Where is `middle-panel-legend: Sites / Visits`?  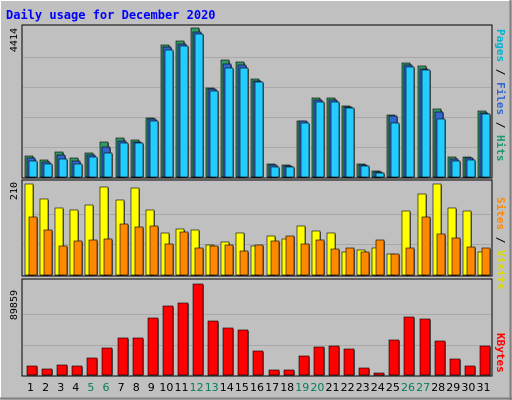
middle-panel-legend: Sites / Visits is located at coordinates (500, 243).